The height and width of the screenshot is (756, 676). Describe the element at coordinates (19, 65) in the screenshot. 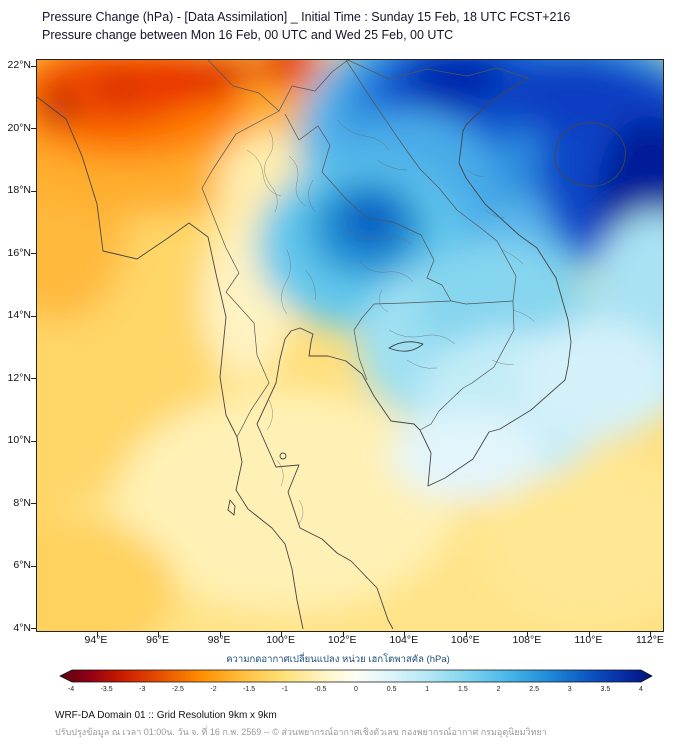

I see `y-axis-tick-label: 22°N` at that location.